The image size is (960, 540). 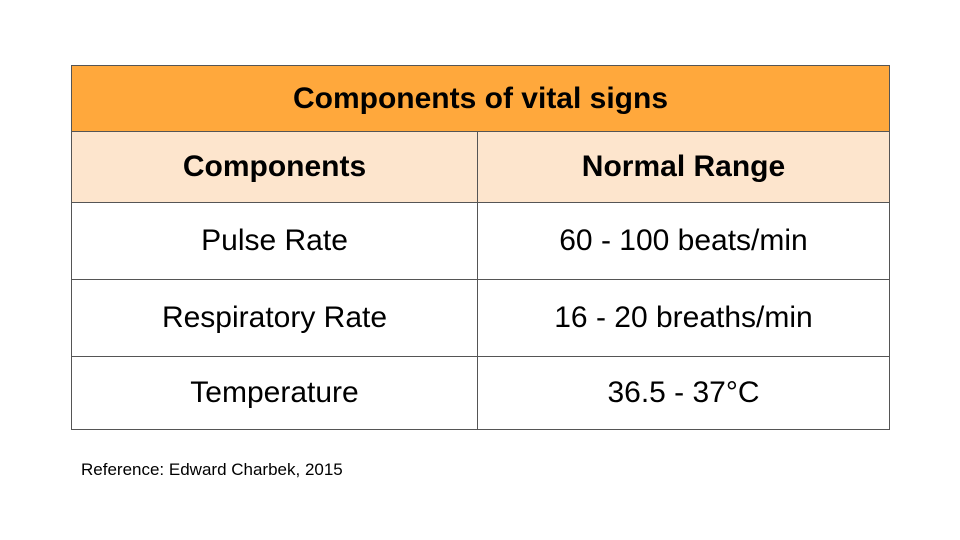 I want to click on column-header-normal-range: Normal Range, so click(x=683, y=167).